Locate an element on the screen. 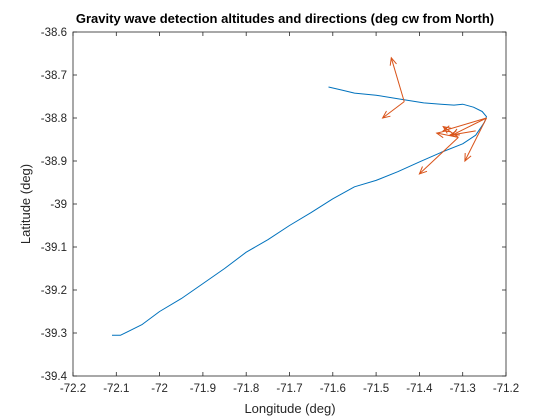 Image resolution: width=560 pixels, height=420 pixels. y-tick-label: -38.6 is located at coordinates (54, 33).